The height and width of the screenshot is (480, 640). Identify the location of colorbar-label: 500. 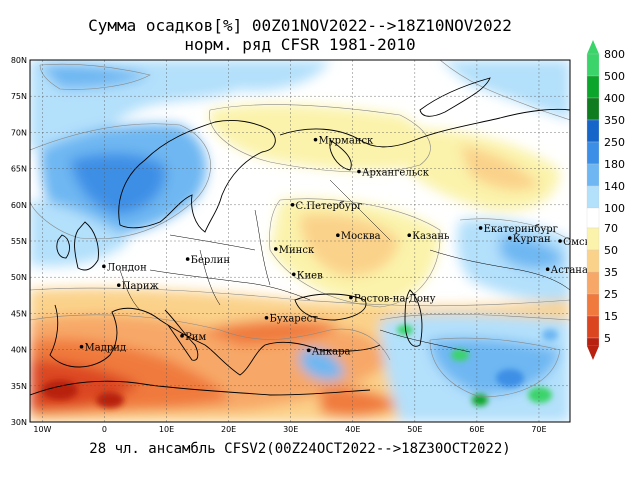
(614, 76).